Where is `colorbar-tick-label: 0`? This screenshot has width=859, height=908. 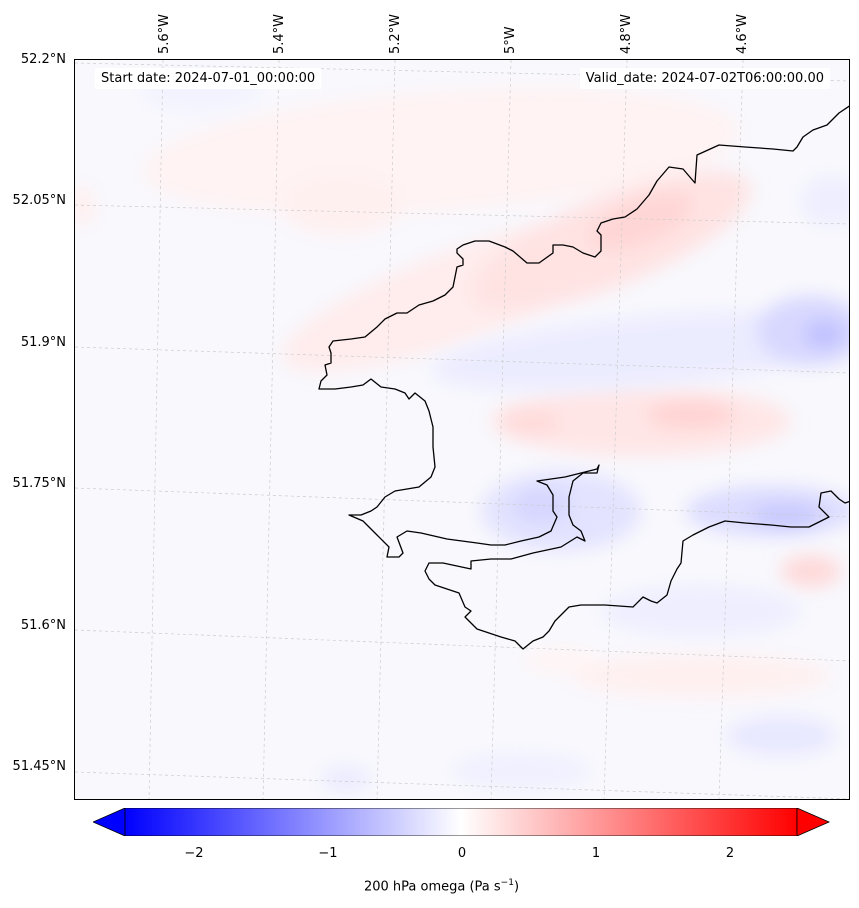
colorbar-tick-label: 0 is located at coordinates (462, 853).